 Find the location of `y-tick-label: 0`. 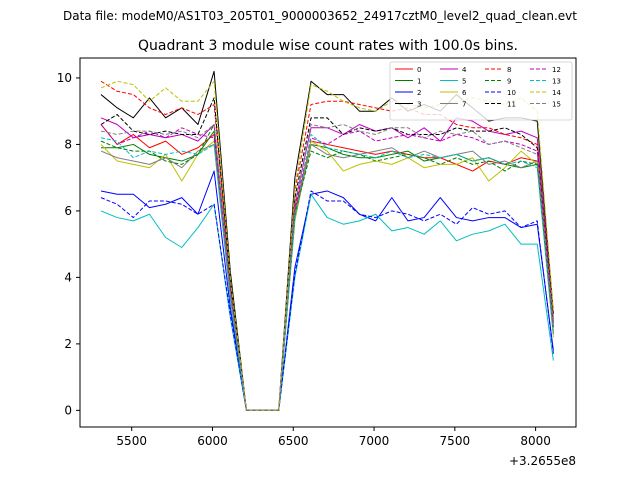

y-tick-label: 0 is located at coordinates (68, 410).